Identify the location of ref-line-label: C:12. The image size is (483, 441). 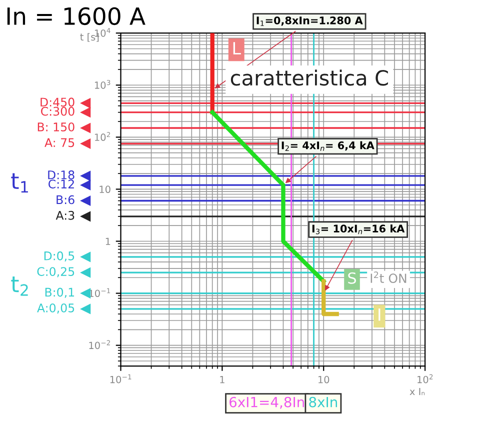
(61, 184).